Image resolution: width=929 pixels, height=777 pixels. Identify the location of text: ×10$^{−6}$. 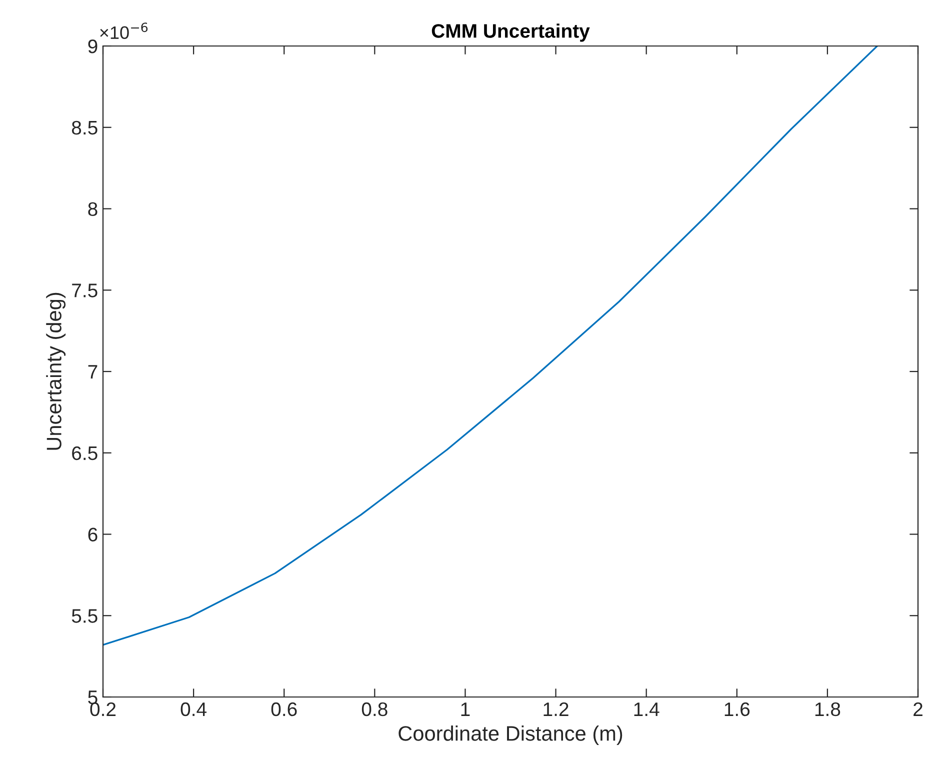
(124, 31).